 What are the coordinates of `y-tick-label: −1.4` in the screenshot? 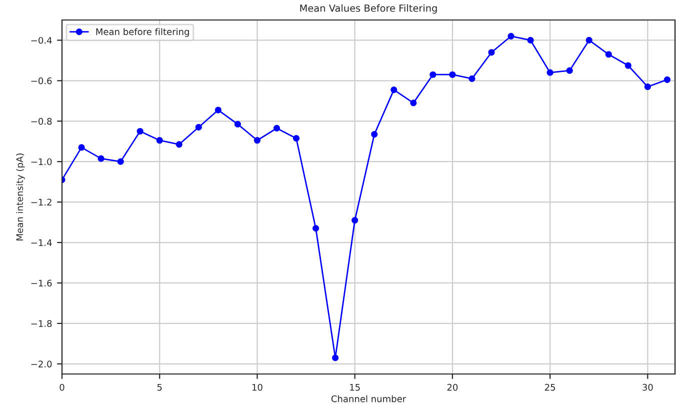 It's located at (41, 242).